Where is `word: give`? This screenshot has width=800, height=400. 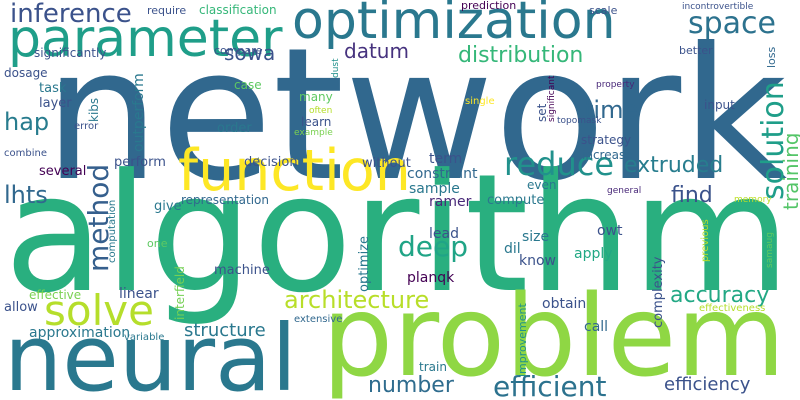
word: give is located at coordinates (168, 206).